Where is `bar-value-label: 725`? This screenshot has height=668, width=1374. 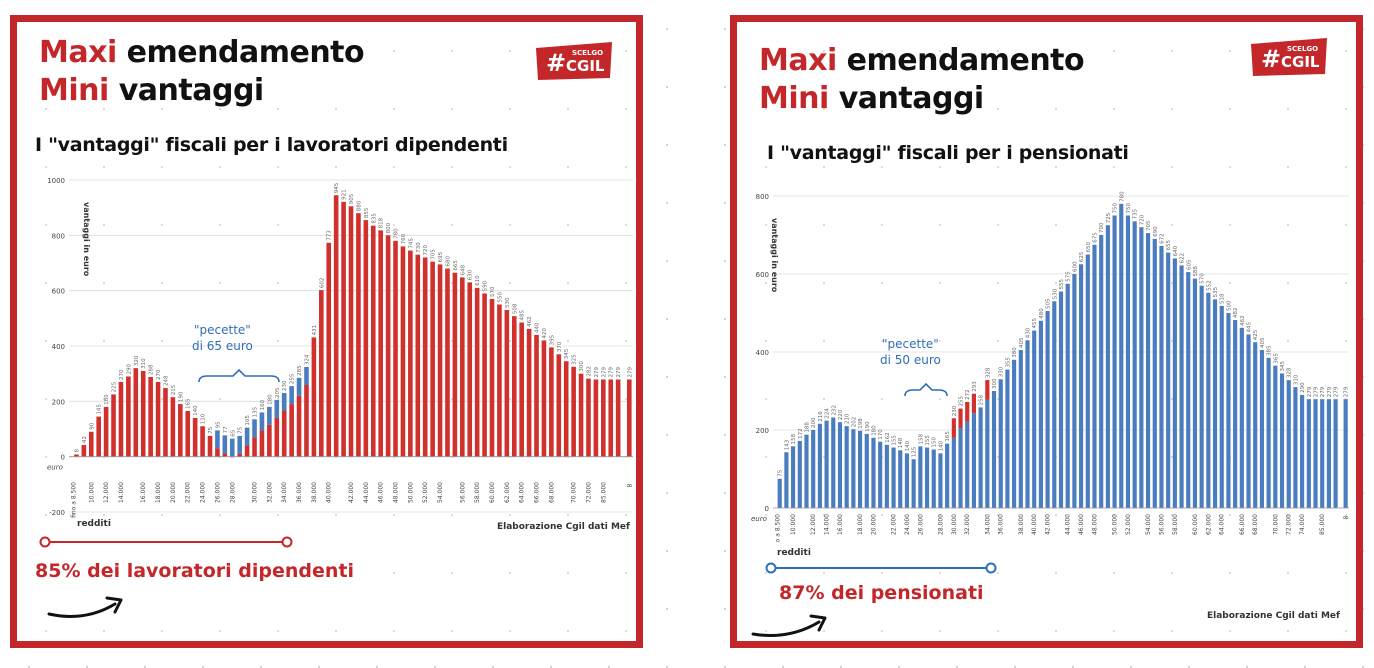 bar-value-label: 725 is located at coordinates (1109, 217).